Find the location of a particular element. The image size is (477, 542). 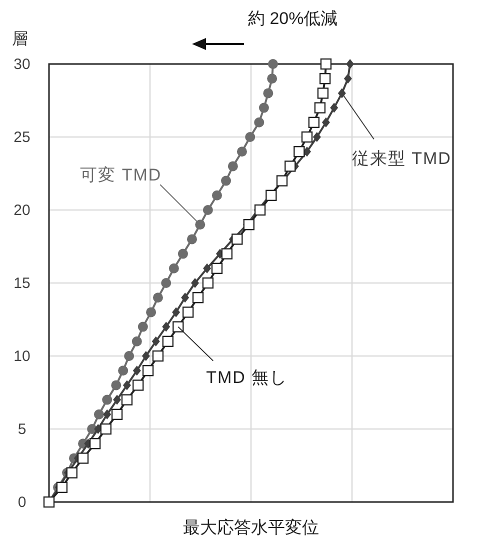

y-tick-label: 5 is located at coordinates (22, 429).